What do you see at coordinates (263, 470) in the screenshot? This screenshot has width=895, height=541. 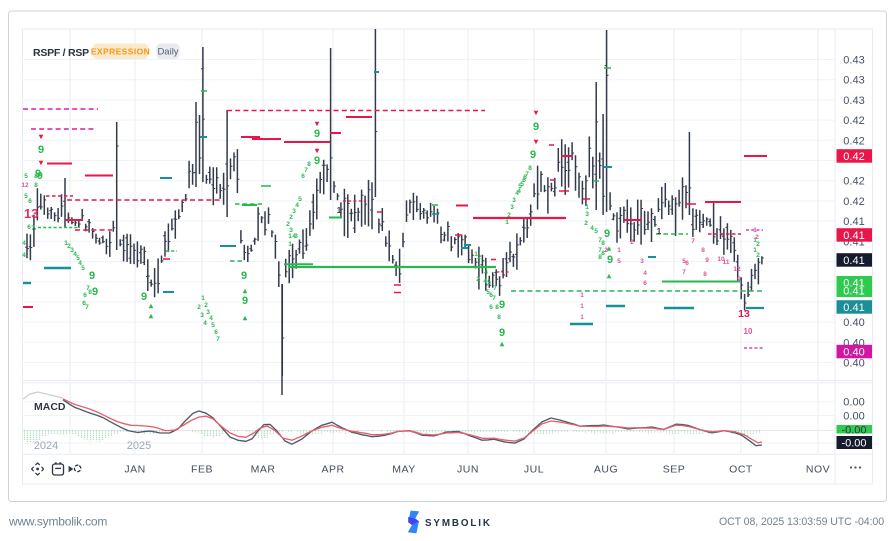 I see `svg-text: MAR` at bounding box center [263, 470].